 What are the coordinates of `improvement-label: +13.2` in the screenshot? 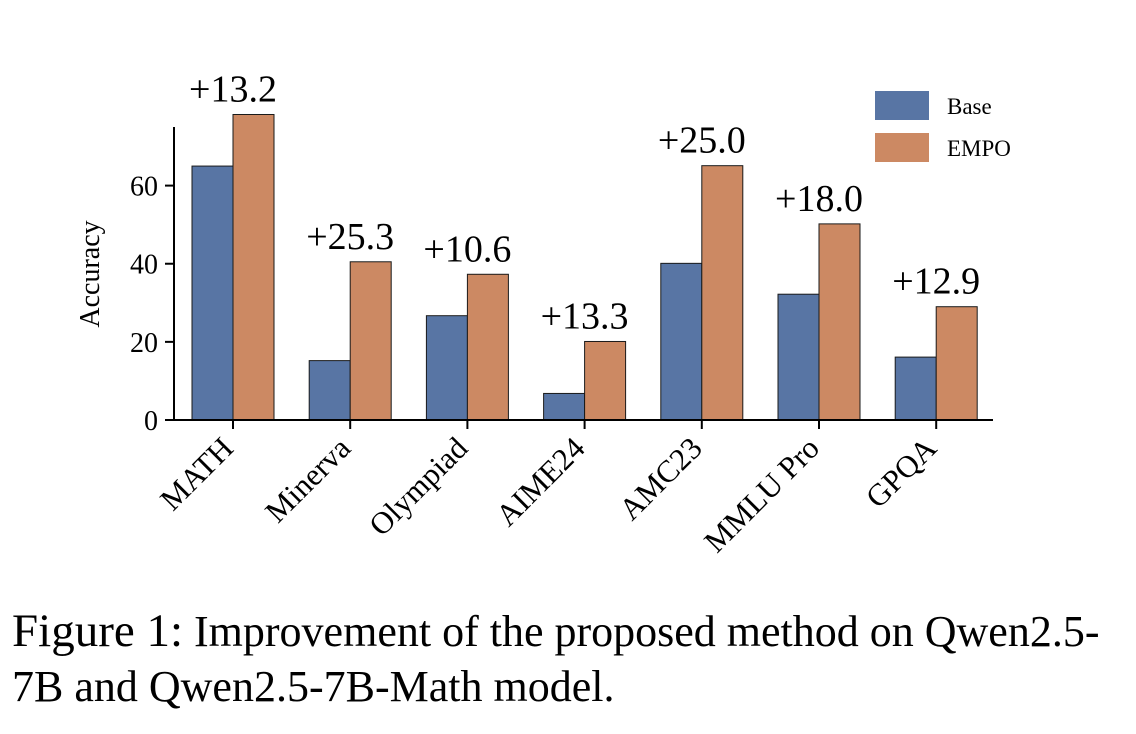 It's located at (233, 89).